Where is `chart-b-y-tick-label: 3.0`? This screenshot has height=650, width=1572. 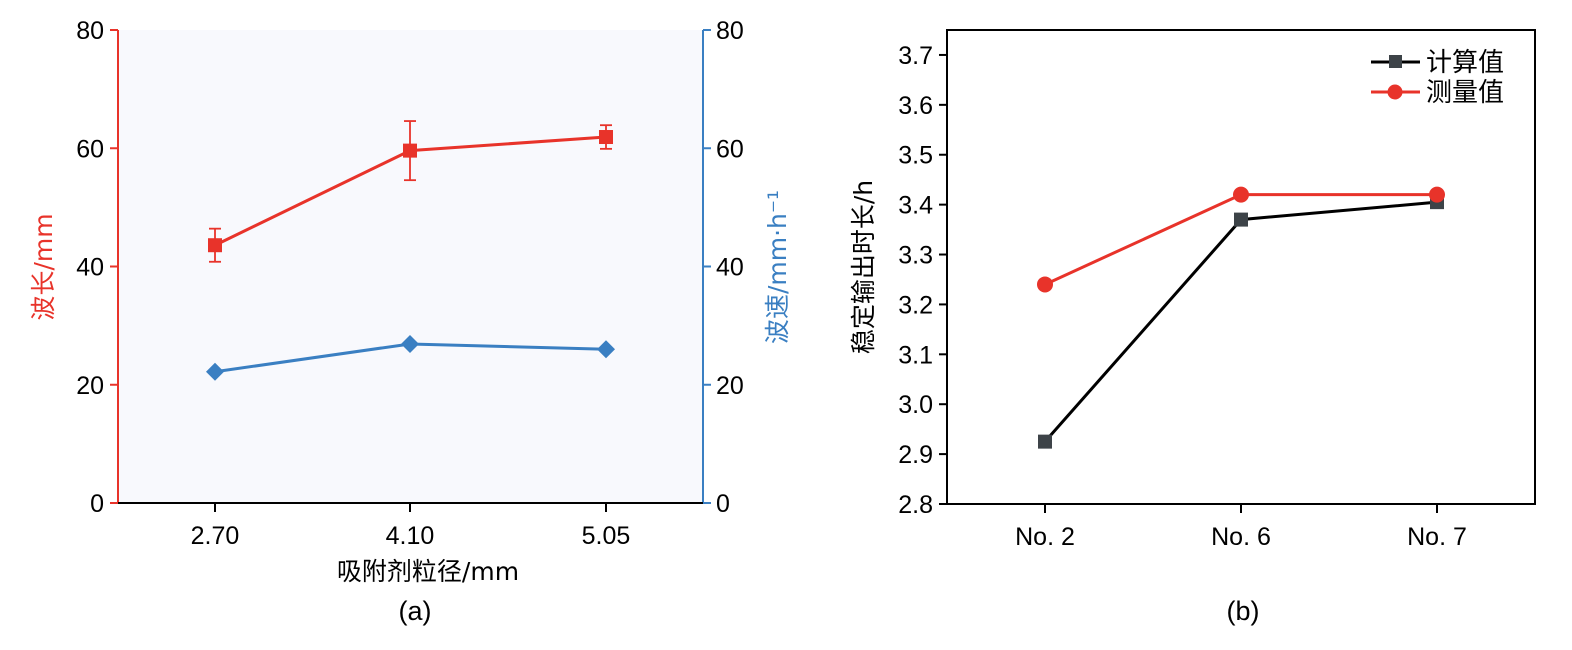
chart-b-y-tick-label: 3.0 is located at coordinates (915, 405).